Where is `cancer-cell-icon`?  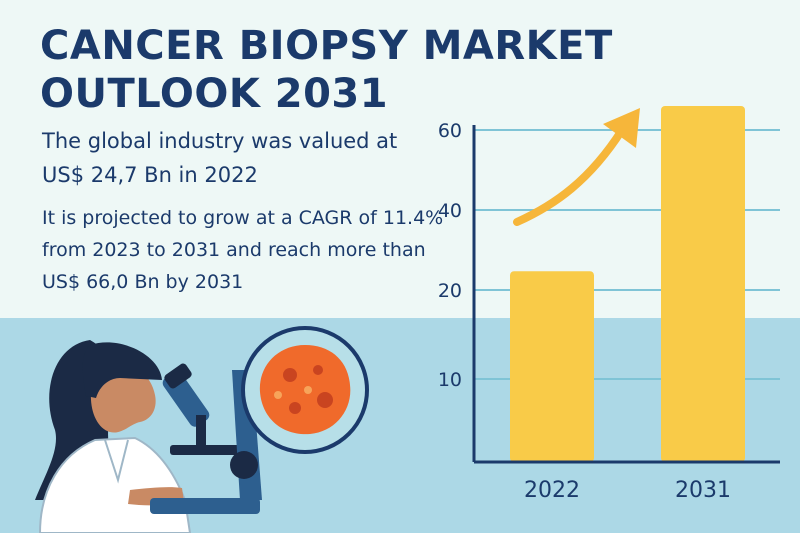
cancer-cell-icon is located at coordinates (305, 390).